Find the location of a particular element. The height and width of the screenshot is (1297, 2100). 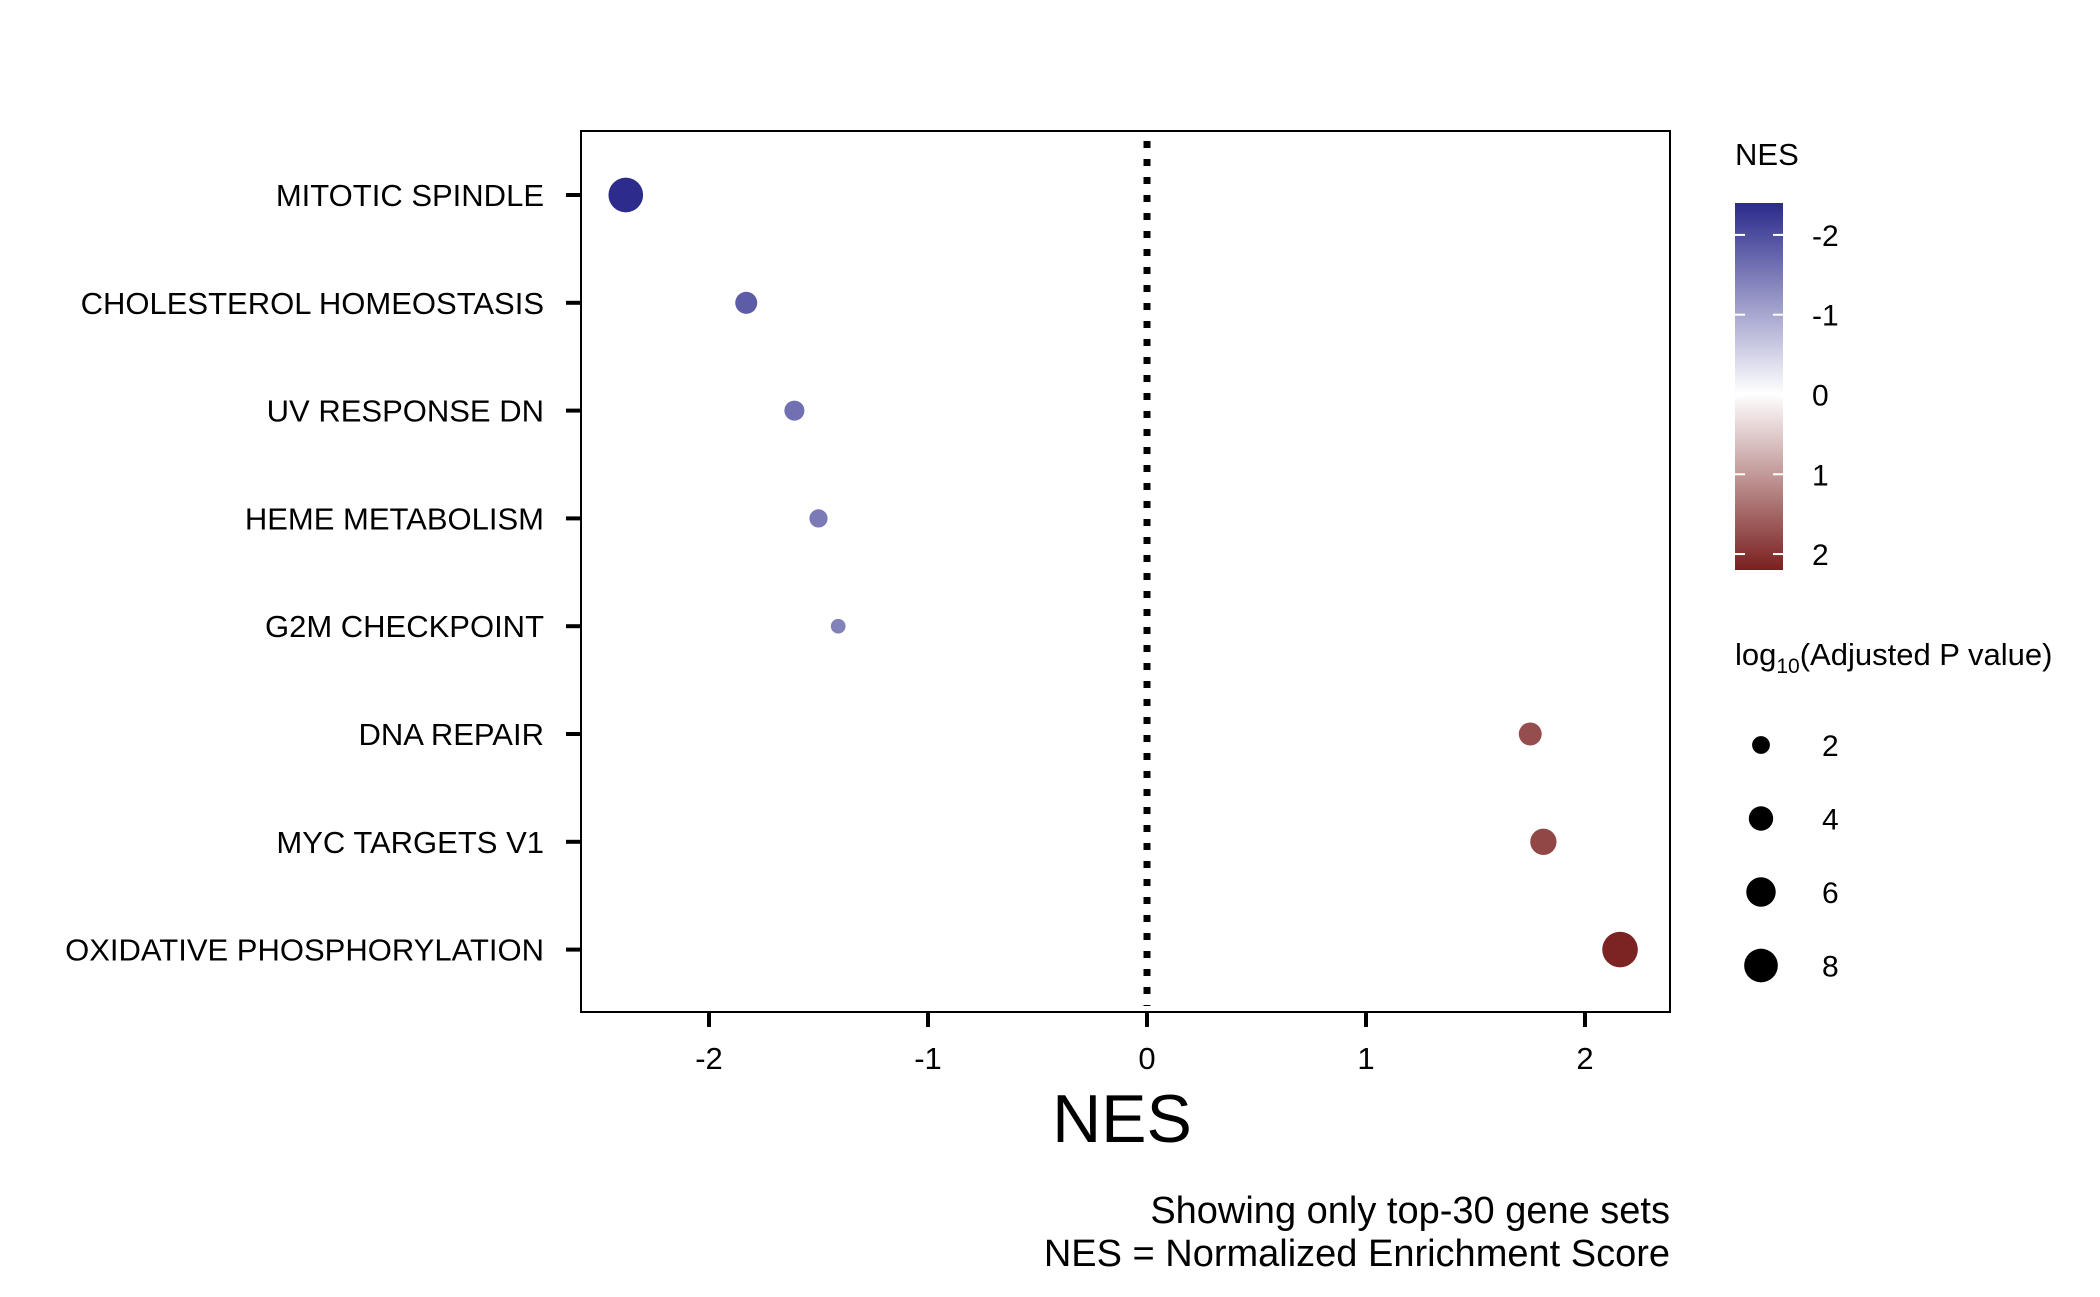

x-axis: -2 -1 0 1 2 is located at coordinates (1144, 1044).